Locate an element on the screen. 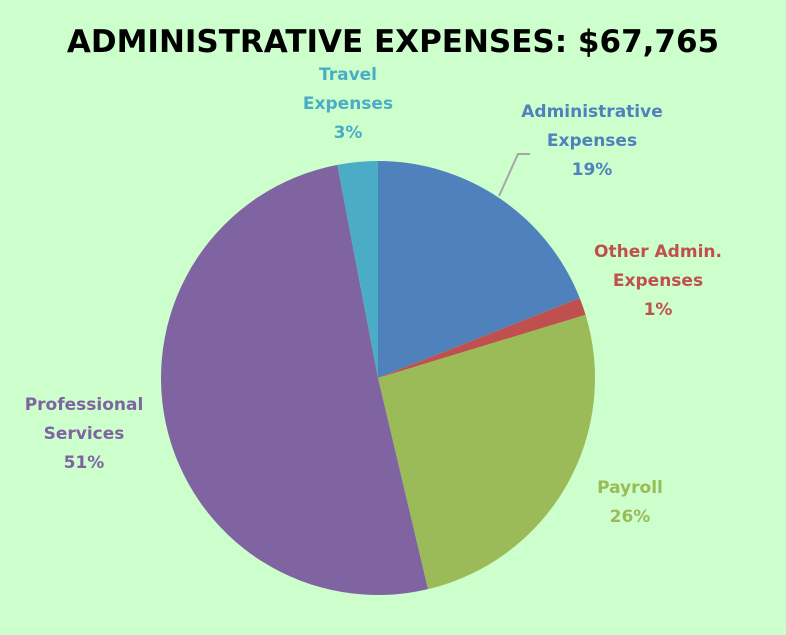 The width and height of the screenshot is (786, 635). leader-line is located at coordinates (514, 175).